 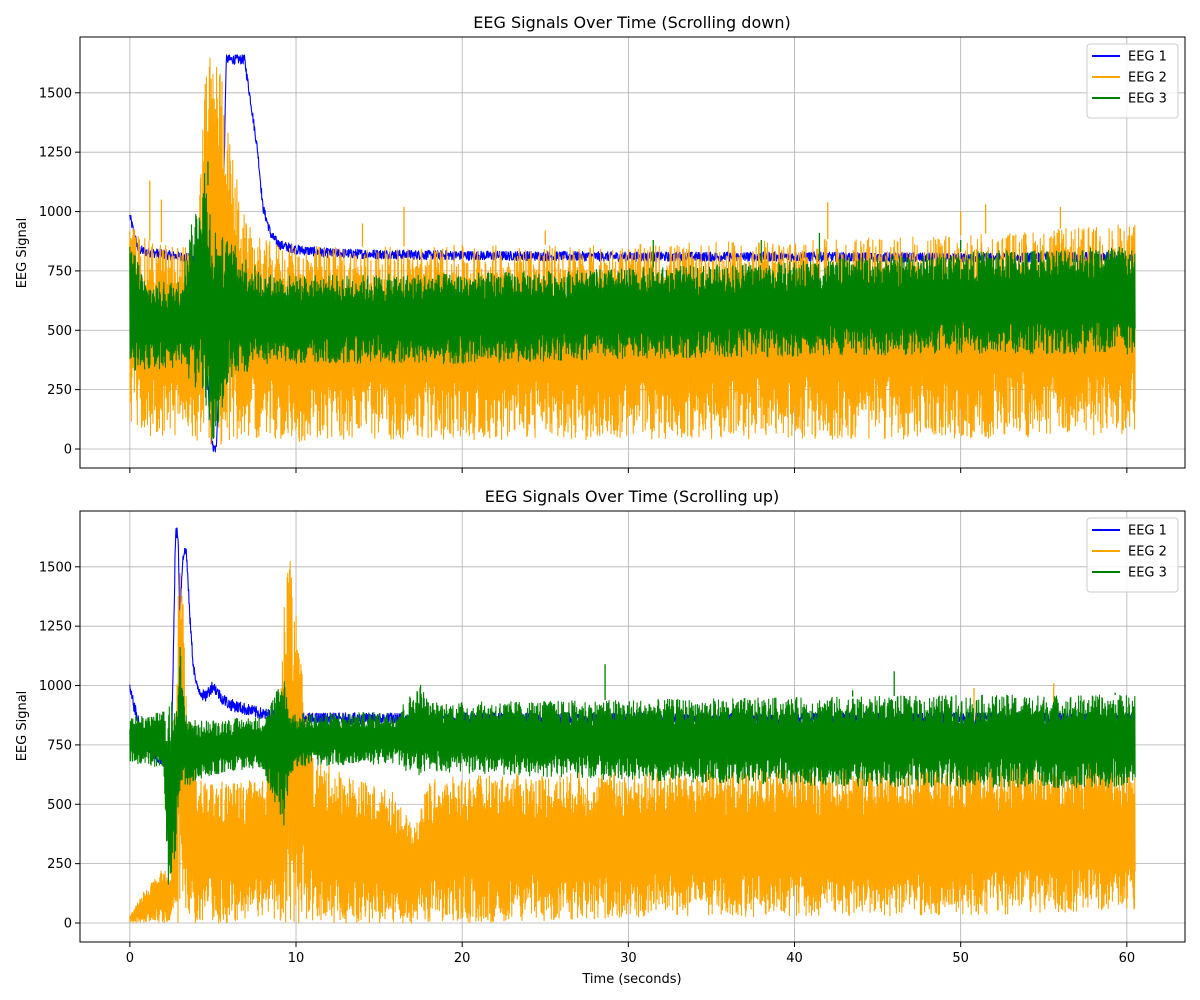 What do you see at coordinates (960, 958) in the screenshot?
I see `x-tick-label: 50` at bounding box center [960, 958].